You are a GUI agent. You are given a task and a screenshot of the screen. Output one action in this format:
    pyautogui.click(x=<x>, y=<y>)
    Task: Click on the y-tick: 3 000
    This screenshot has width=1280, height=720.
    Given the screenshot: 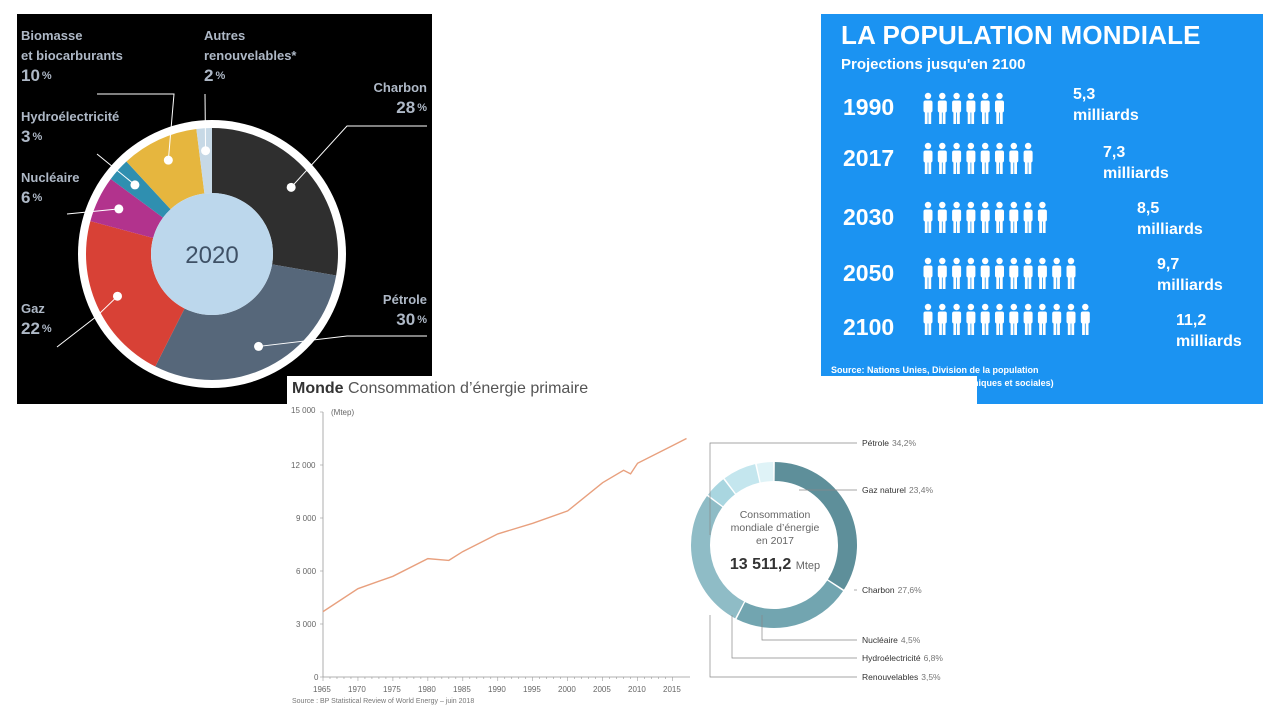 What is the action you would take?
    pyautogui.click(x=306, y=624)
    